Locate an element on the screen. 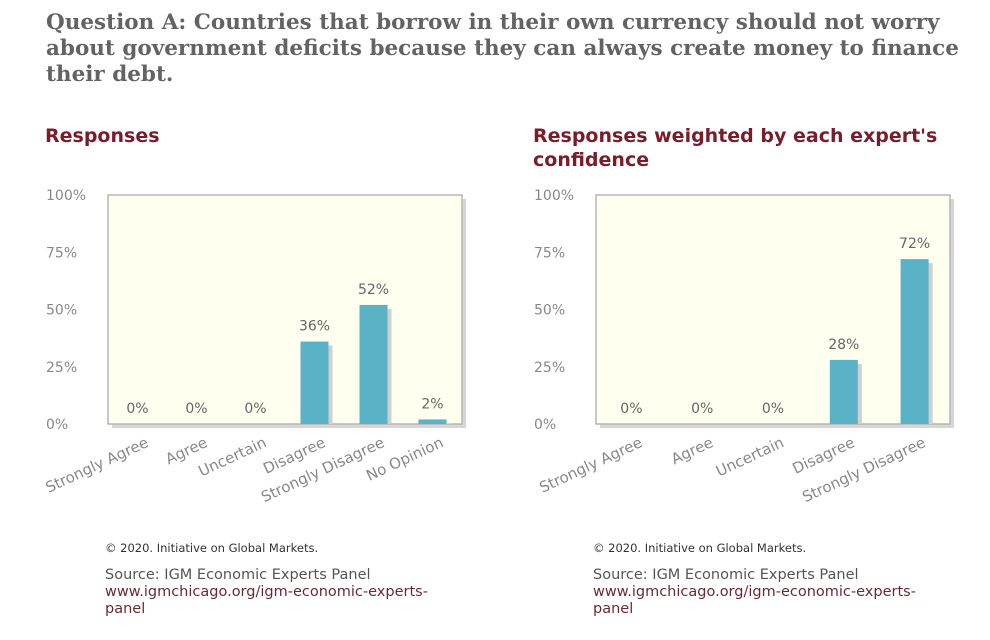 Image resolution: width=990 pixels, height=640 pixels. category-label-strongly-disagree: Strongly Disagree is located at coordinates (863, 469).